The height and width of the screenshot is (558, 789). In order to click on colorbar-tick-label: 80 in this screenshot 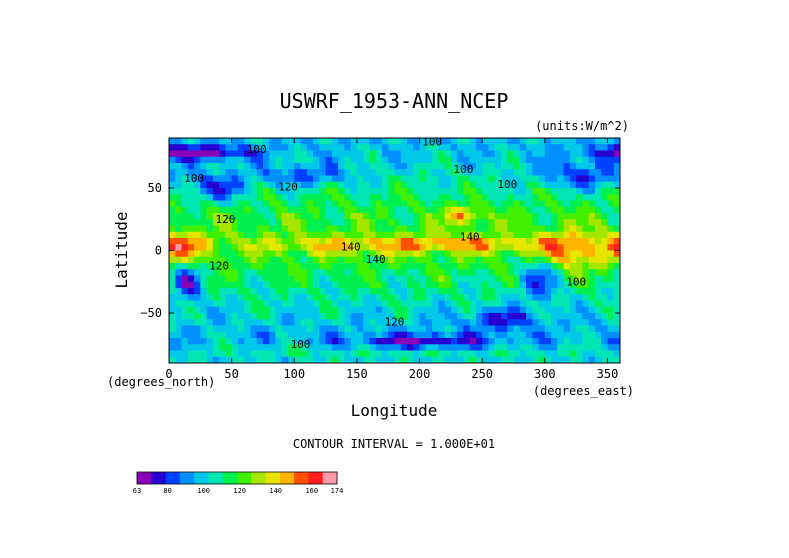, I will do `click(167, 491)`.